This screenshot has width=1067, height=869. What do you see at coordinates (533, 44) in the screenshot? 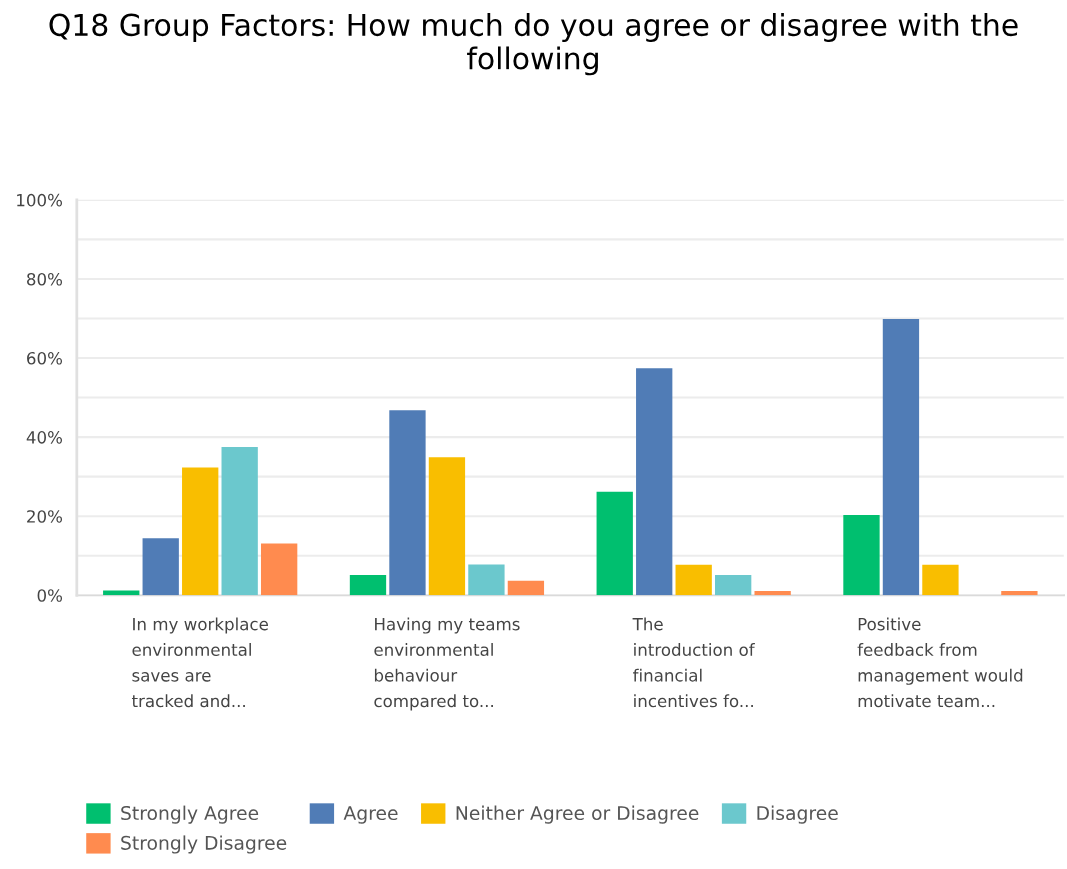
I see `chart-title: Q18 Group Factors: How much do you agree or disagree with the following` at bounding box center [533, 44].